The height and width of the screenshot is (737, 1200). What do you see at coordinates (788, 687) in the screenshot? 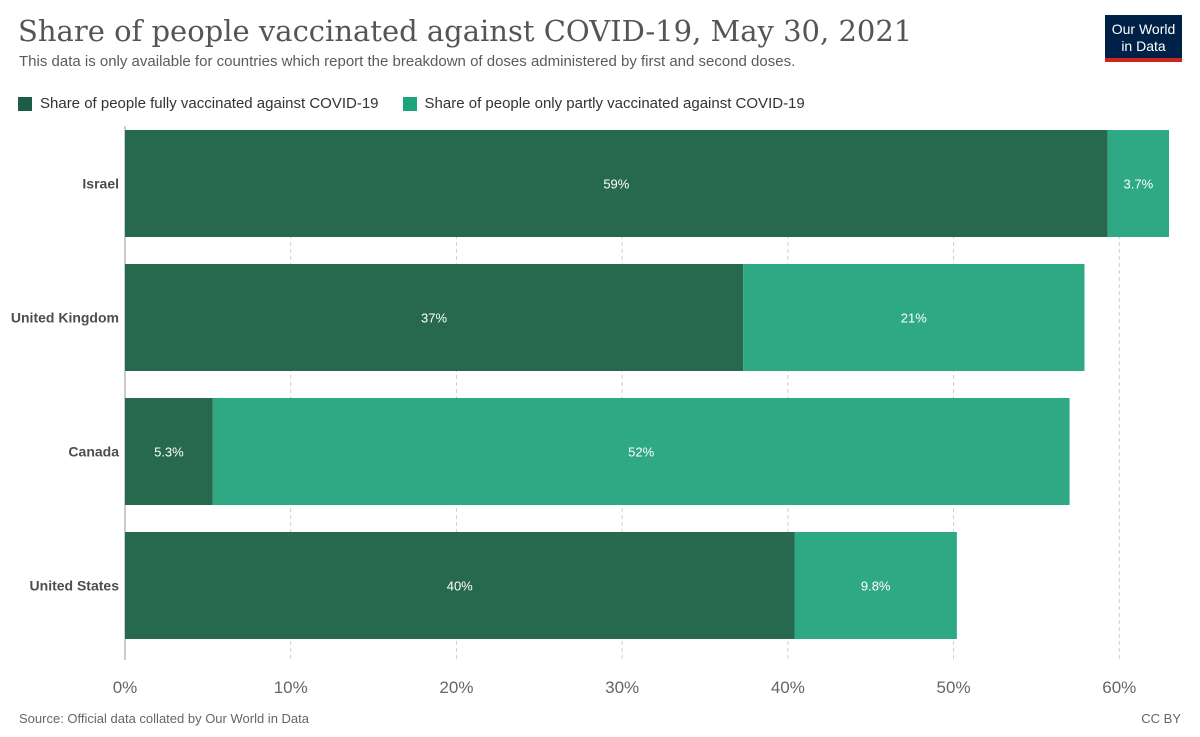
I see `x-tick-label-40: 40%` at bounding box center [788, 687].